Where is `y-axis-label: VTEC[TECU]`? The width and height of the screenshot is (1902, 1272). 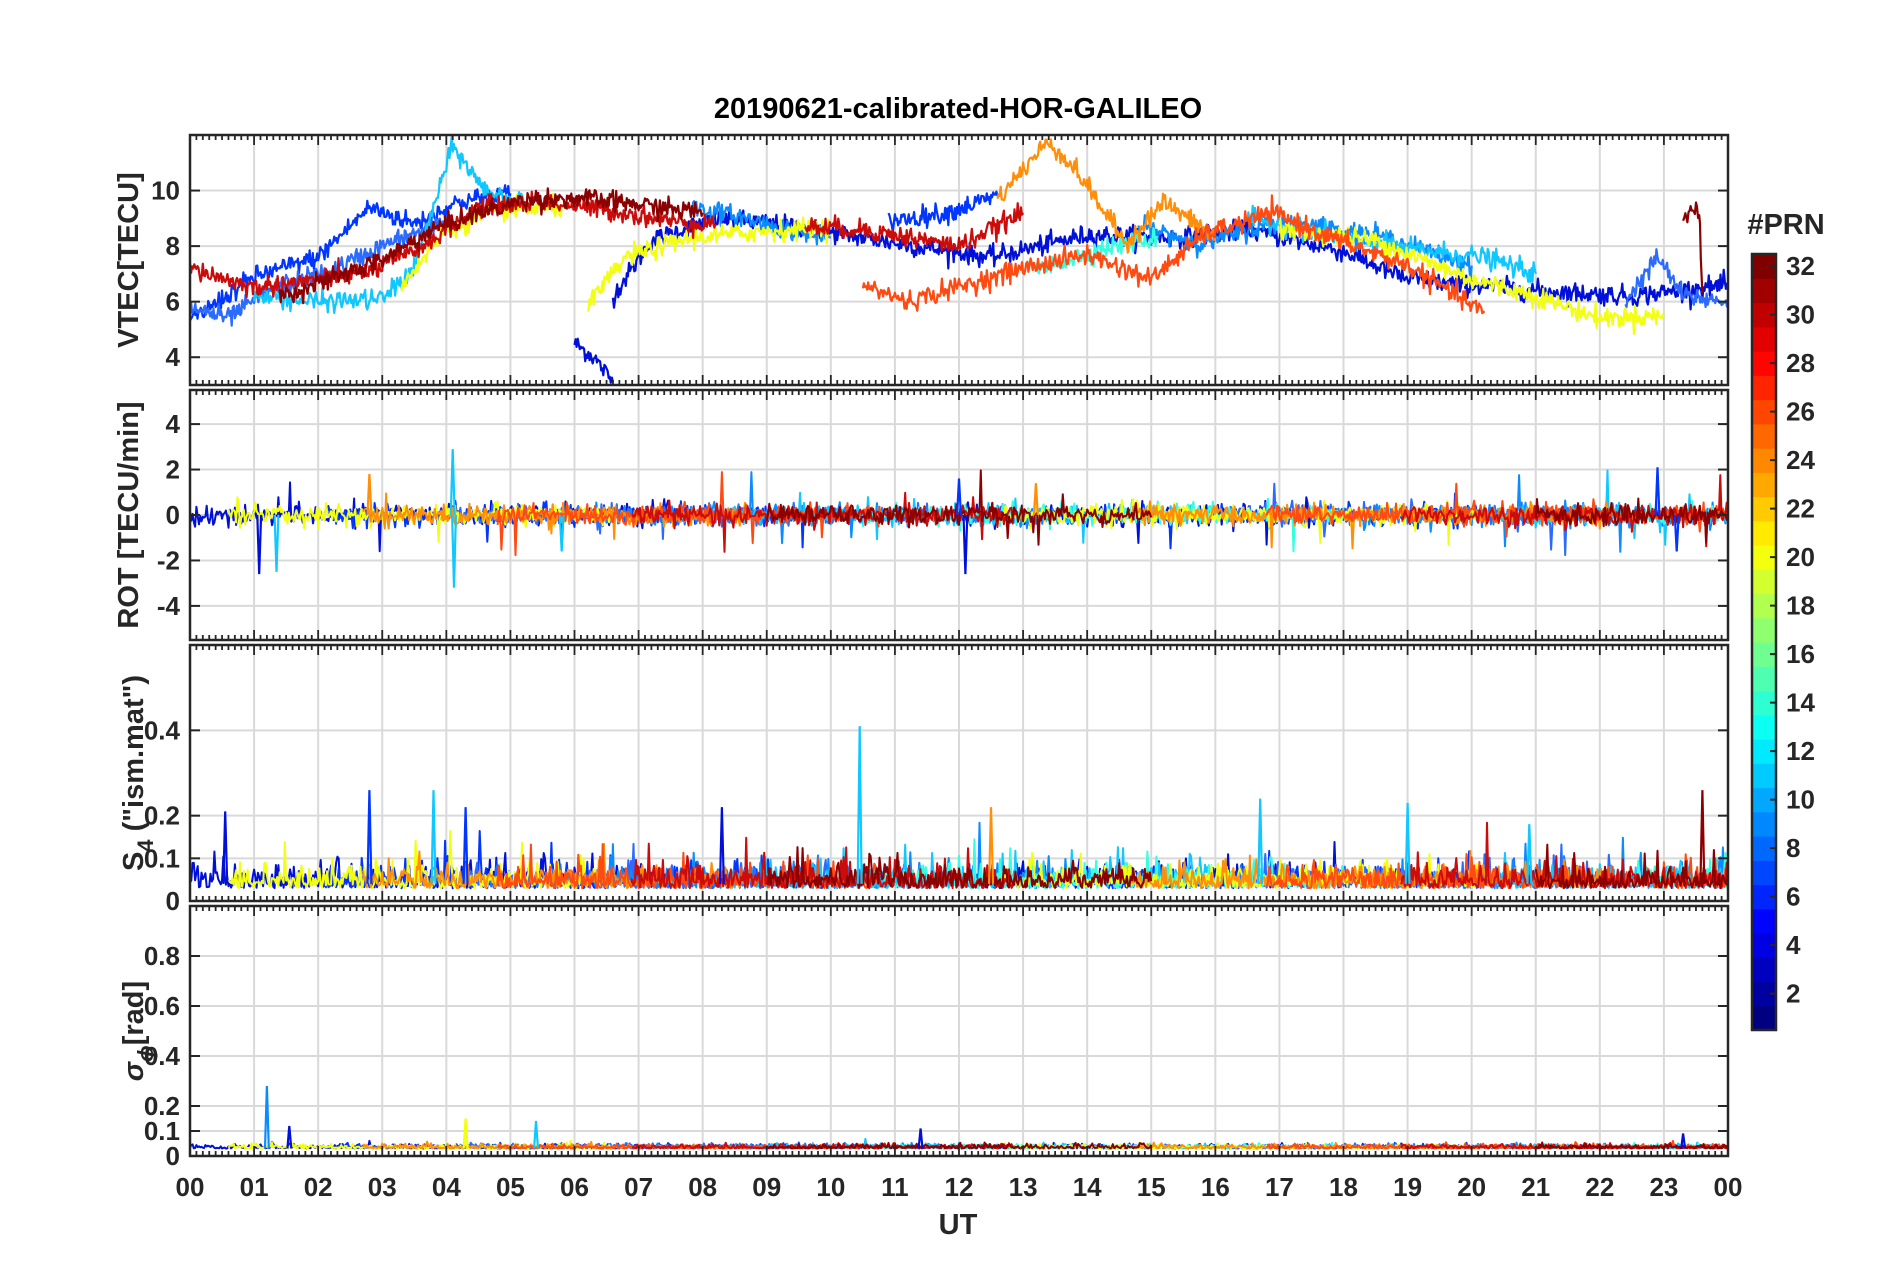 y-axis-label: VTEC[TECU] is located at coordinates (129, 260).